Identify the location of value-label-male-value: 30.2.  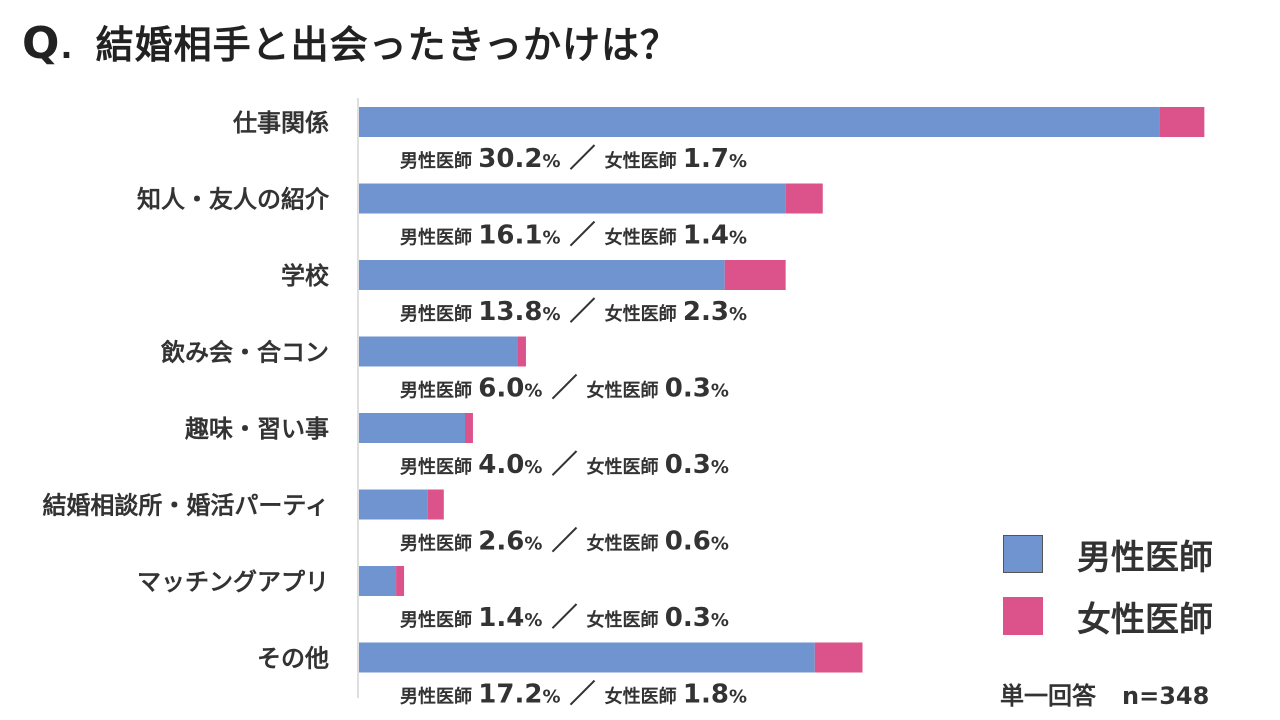
(510, 159).